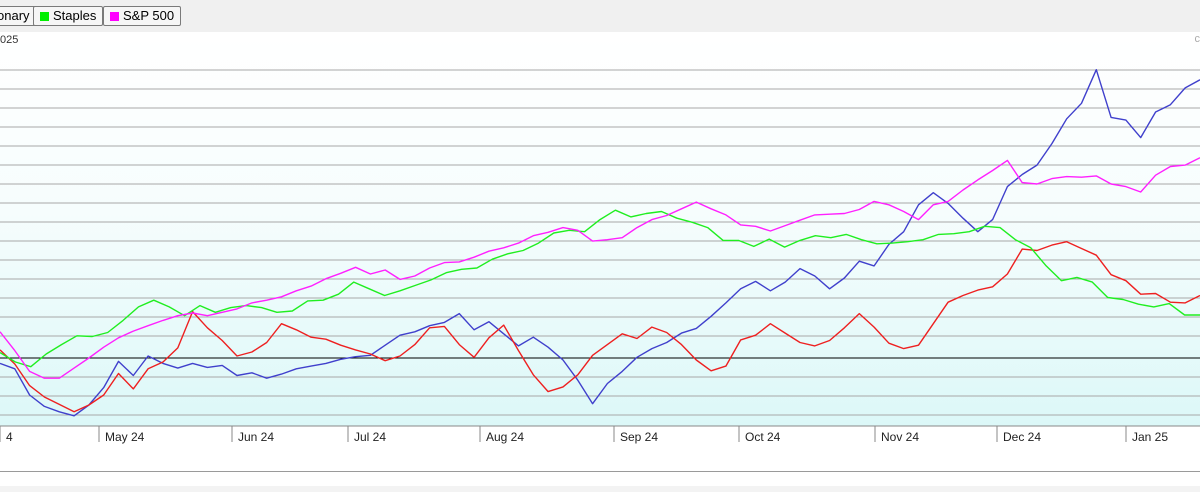 This screenshot has height=492, width=1200. I want to click on sp500-swatch-icon, so click(114, 16).